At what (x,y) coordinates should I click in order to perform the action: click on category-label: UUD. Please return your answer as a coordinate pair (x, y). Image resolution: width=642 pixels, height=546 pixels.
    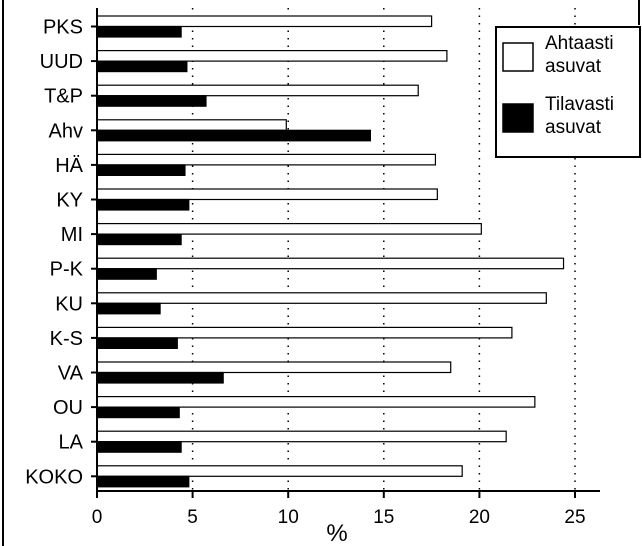
    Looking at the image, I should click on (61, 62).